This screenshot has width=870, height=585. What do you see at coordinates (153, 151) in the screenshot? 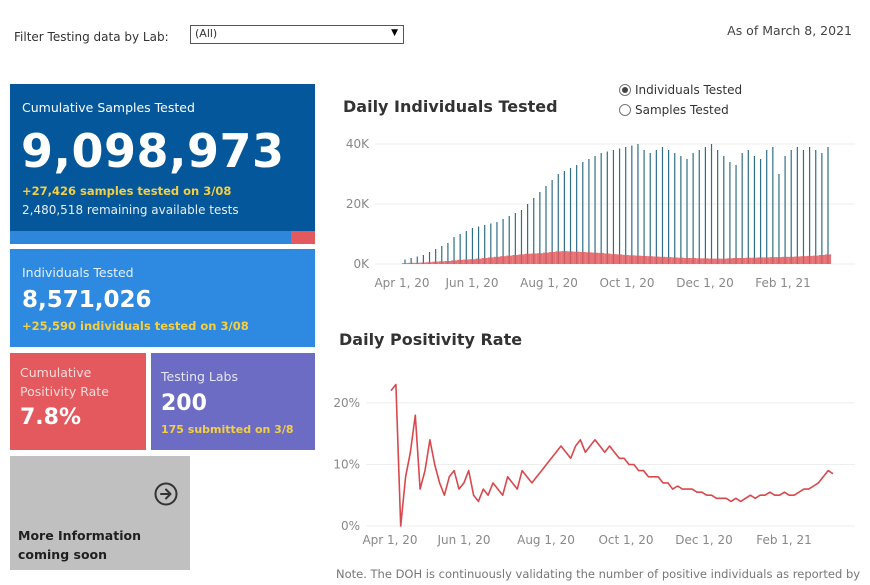
I see `samples-value: 9,098,973` at bounding box center [153, 151].